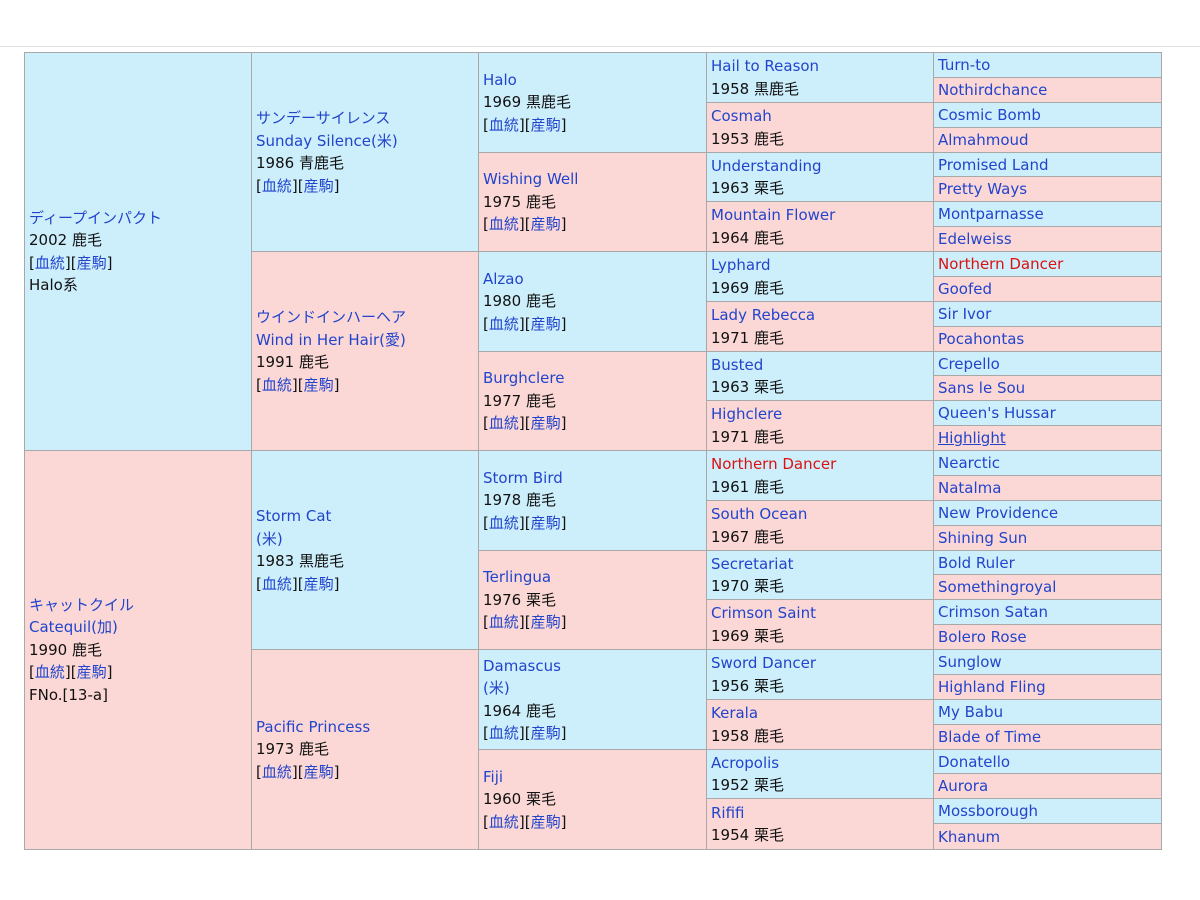 The image size is (1200, 900). What do you see at coordinates (331, 317) in the screenshot?
I see `horse-name-link: ウインドインハーヘア` at bounding box center [331, 317].